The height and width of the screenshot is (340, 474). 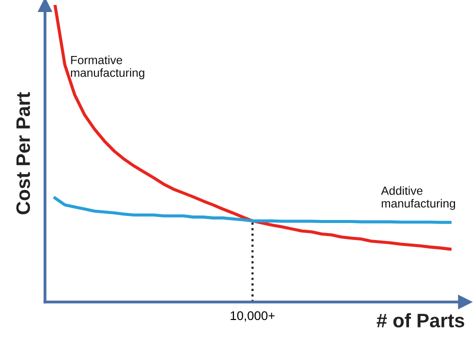 I want to click on x-axis-title: # of Parts, so click(x=420, y=320).